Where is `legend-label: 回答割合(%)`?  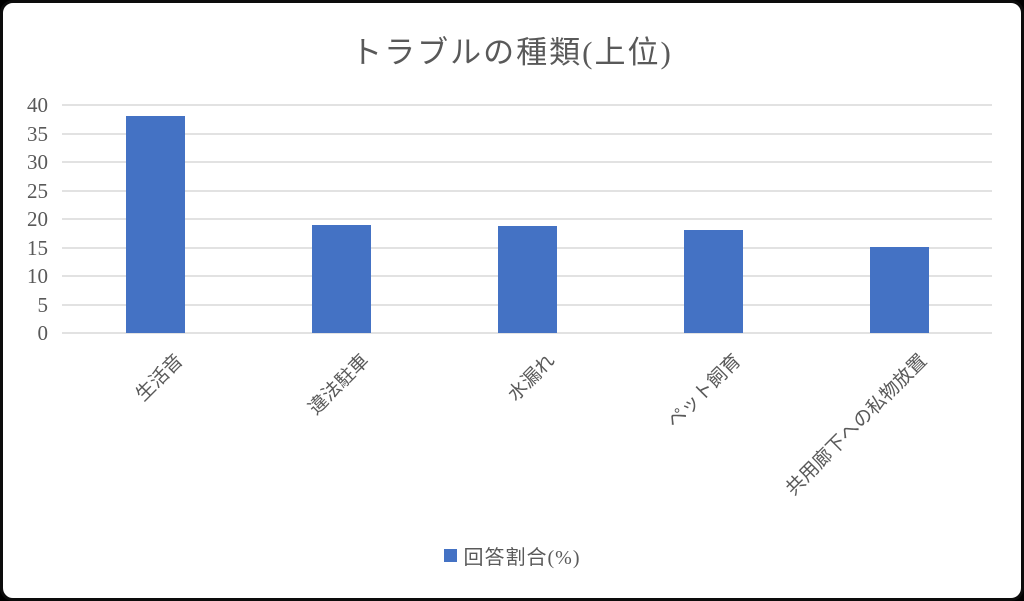
legend-label: 回答割合(%) is located at coordinates (522, 558).